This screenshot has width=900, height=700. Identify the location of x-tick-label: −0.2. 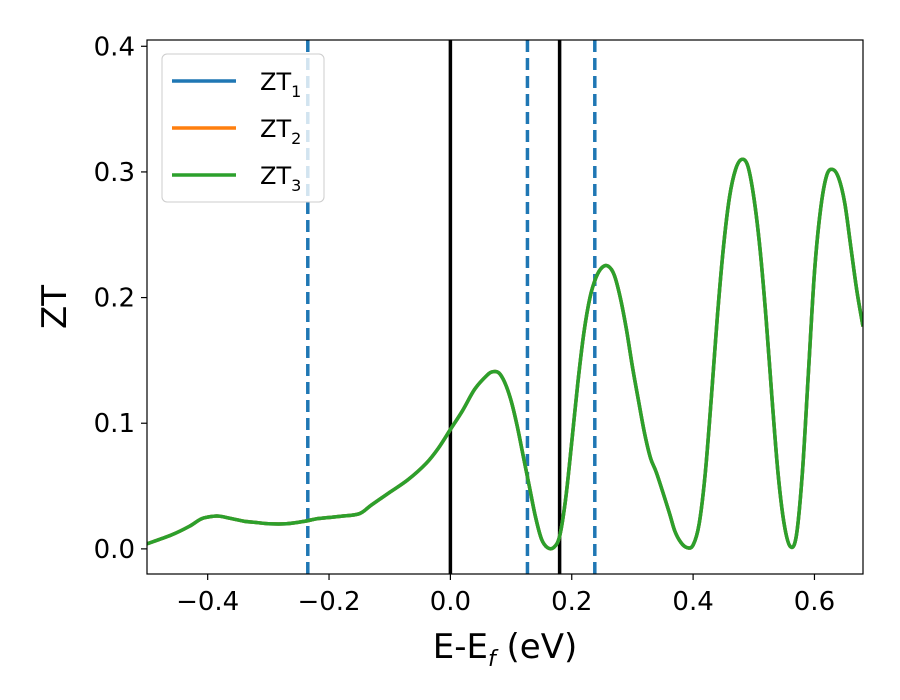
(328, 602).